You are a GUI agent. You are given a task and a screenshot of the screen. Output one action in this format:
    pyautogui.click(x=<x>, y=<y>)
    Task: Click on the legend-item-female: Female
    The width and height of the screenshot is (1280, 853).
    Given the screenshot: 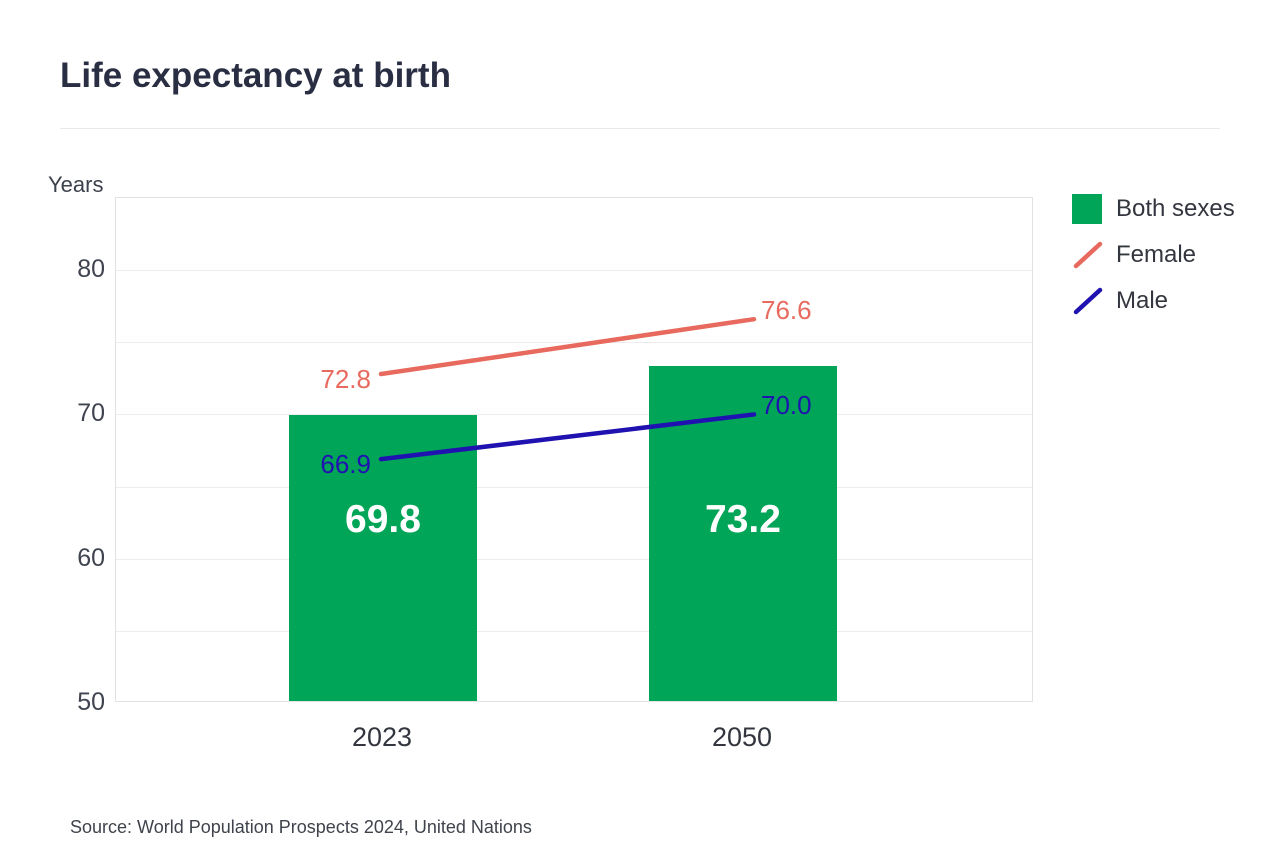 What is the action you would take?
    pyautogui.click(x=1153, y=255)
    